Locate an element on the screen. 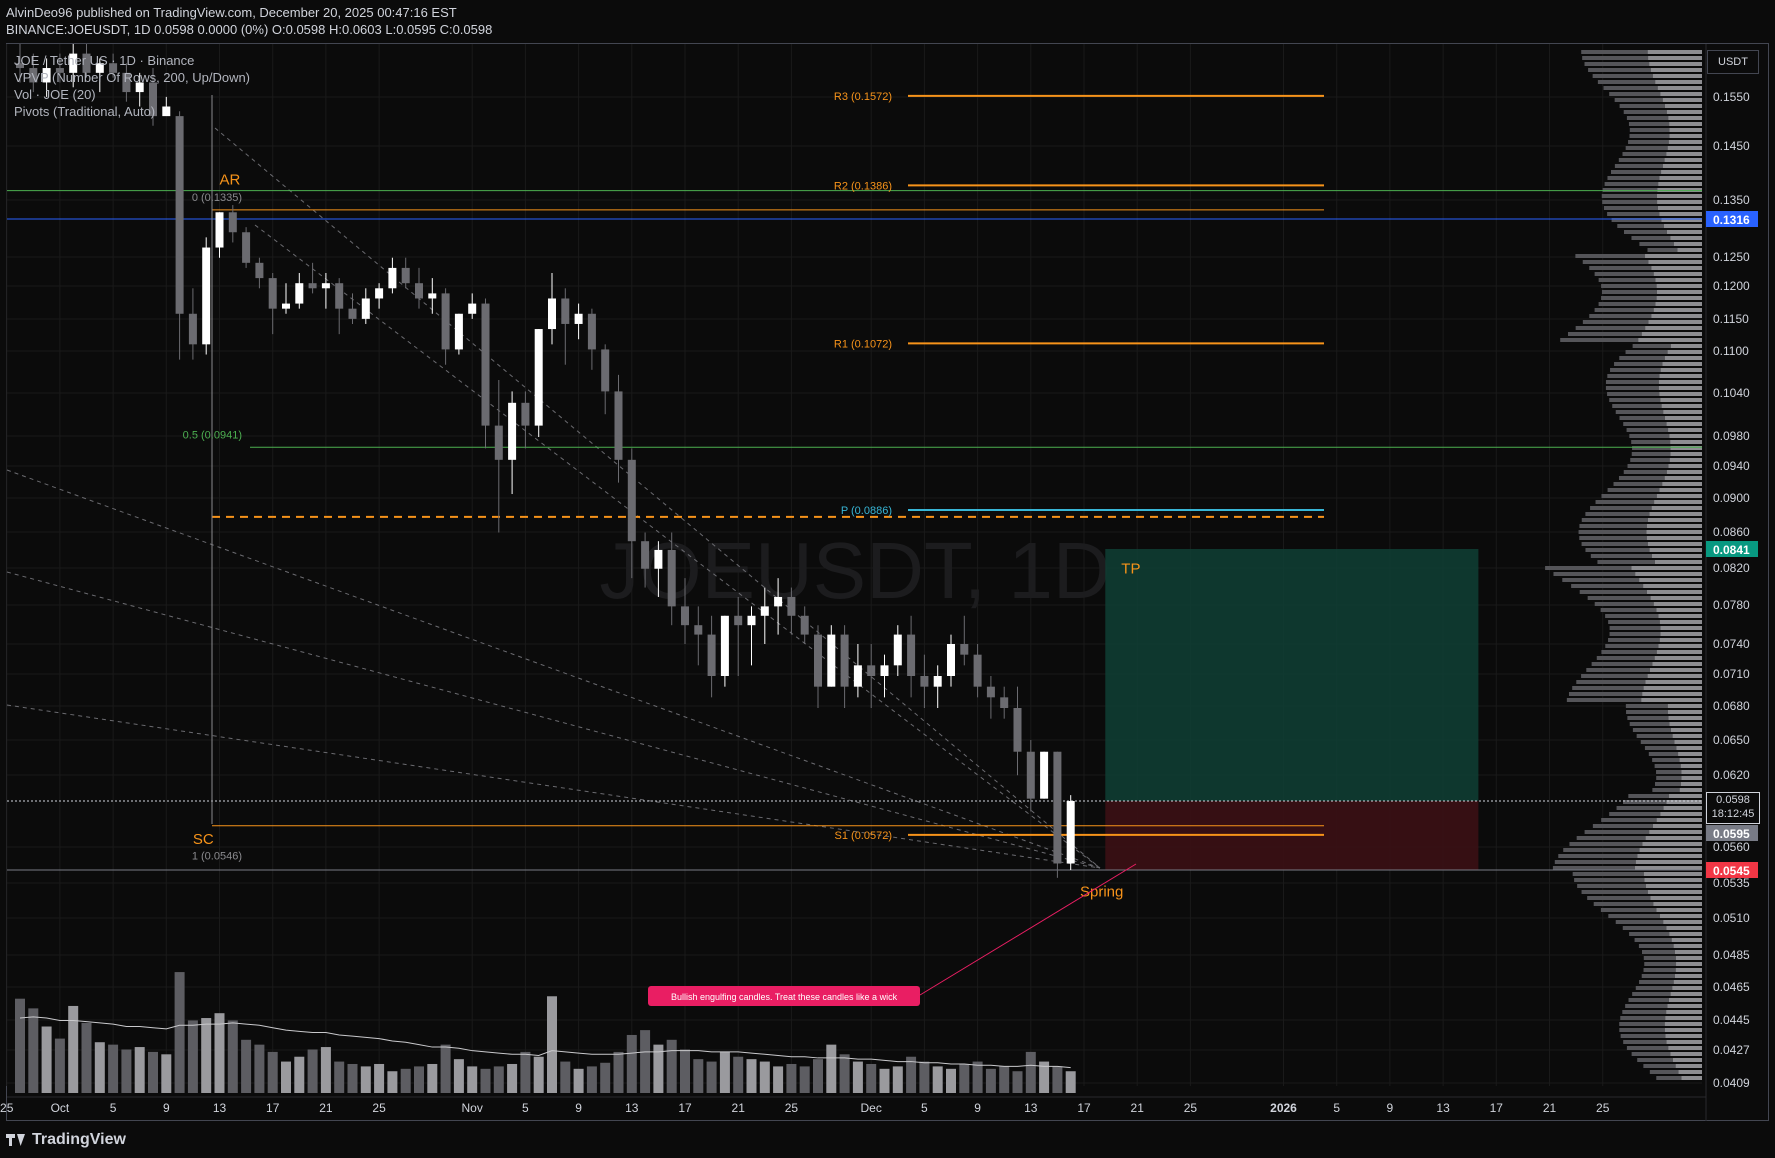  legend-vpvp: VPVP (Number Of Rows, 200, Up/Down) is located at coordinates (132, 77).